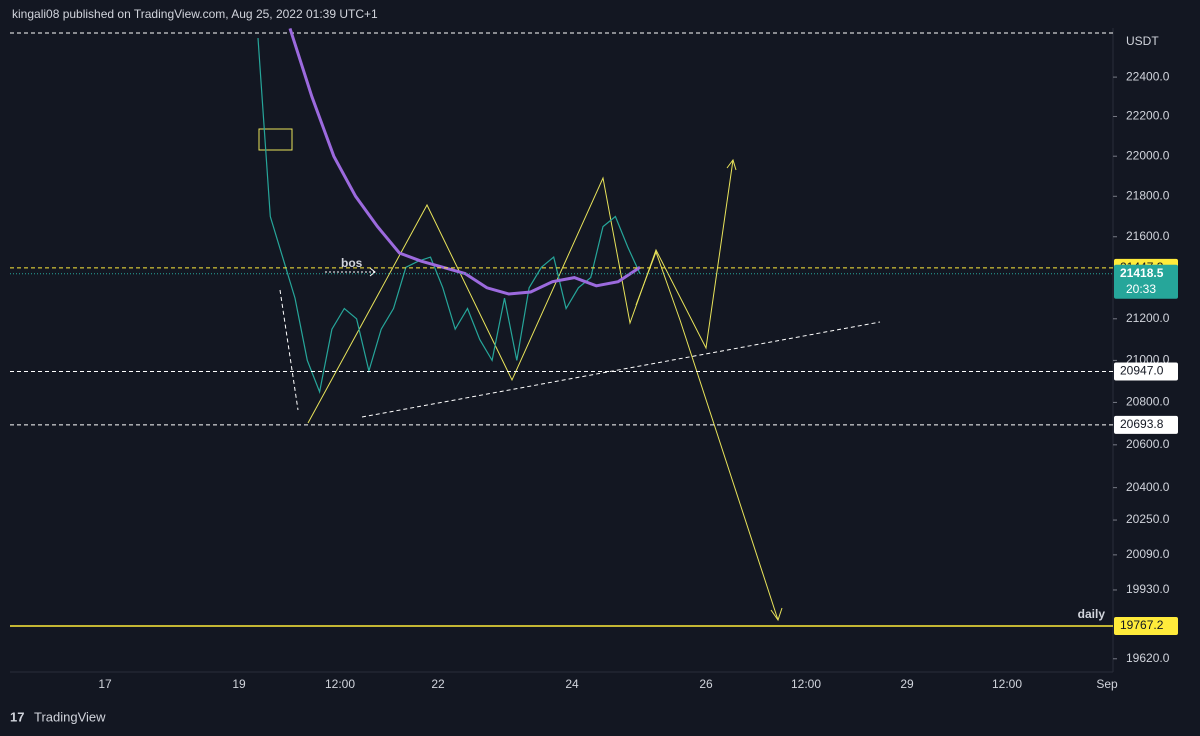 The image size is (1200, 736). Describe the element at coordinates (239, 684) in the screenshot. I see `x-tick-label: 19` at that location.